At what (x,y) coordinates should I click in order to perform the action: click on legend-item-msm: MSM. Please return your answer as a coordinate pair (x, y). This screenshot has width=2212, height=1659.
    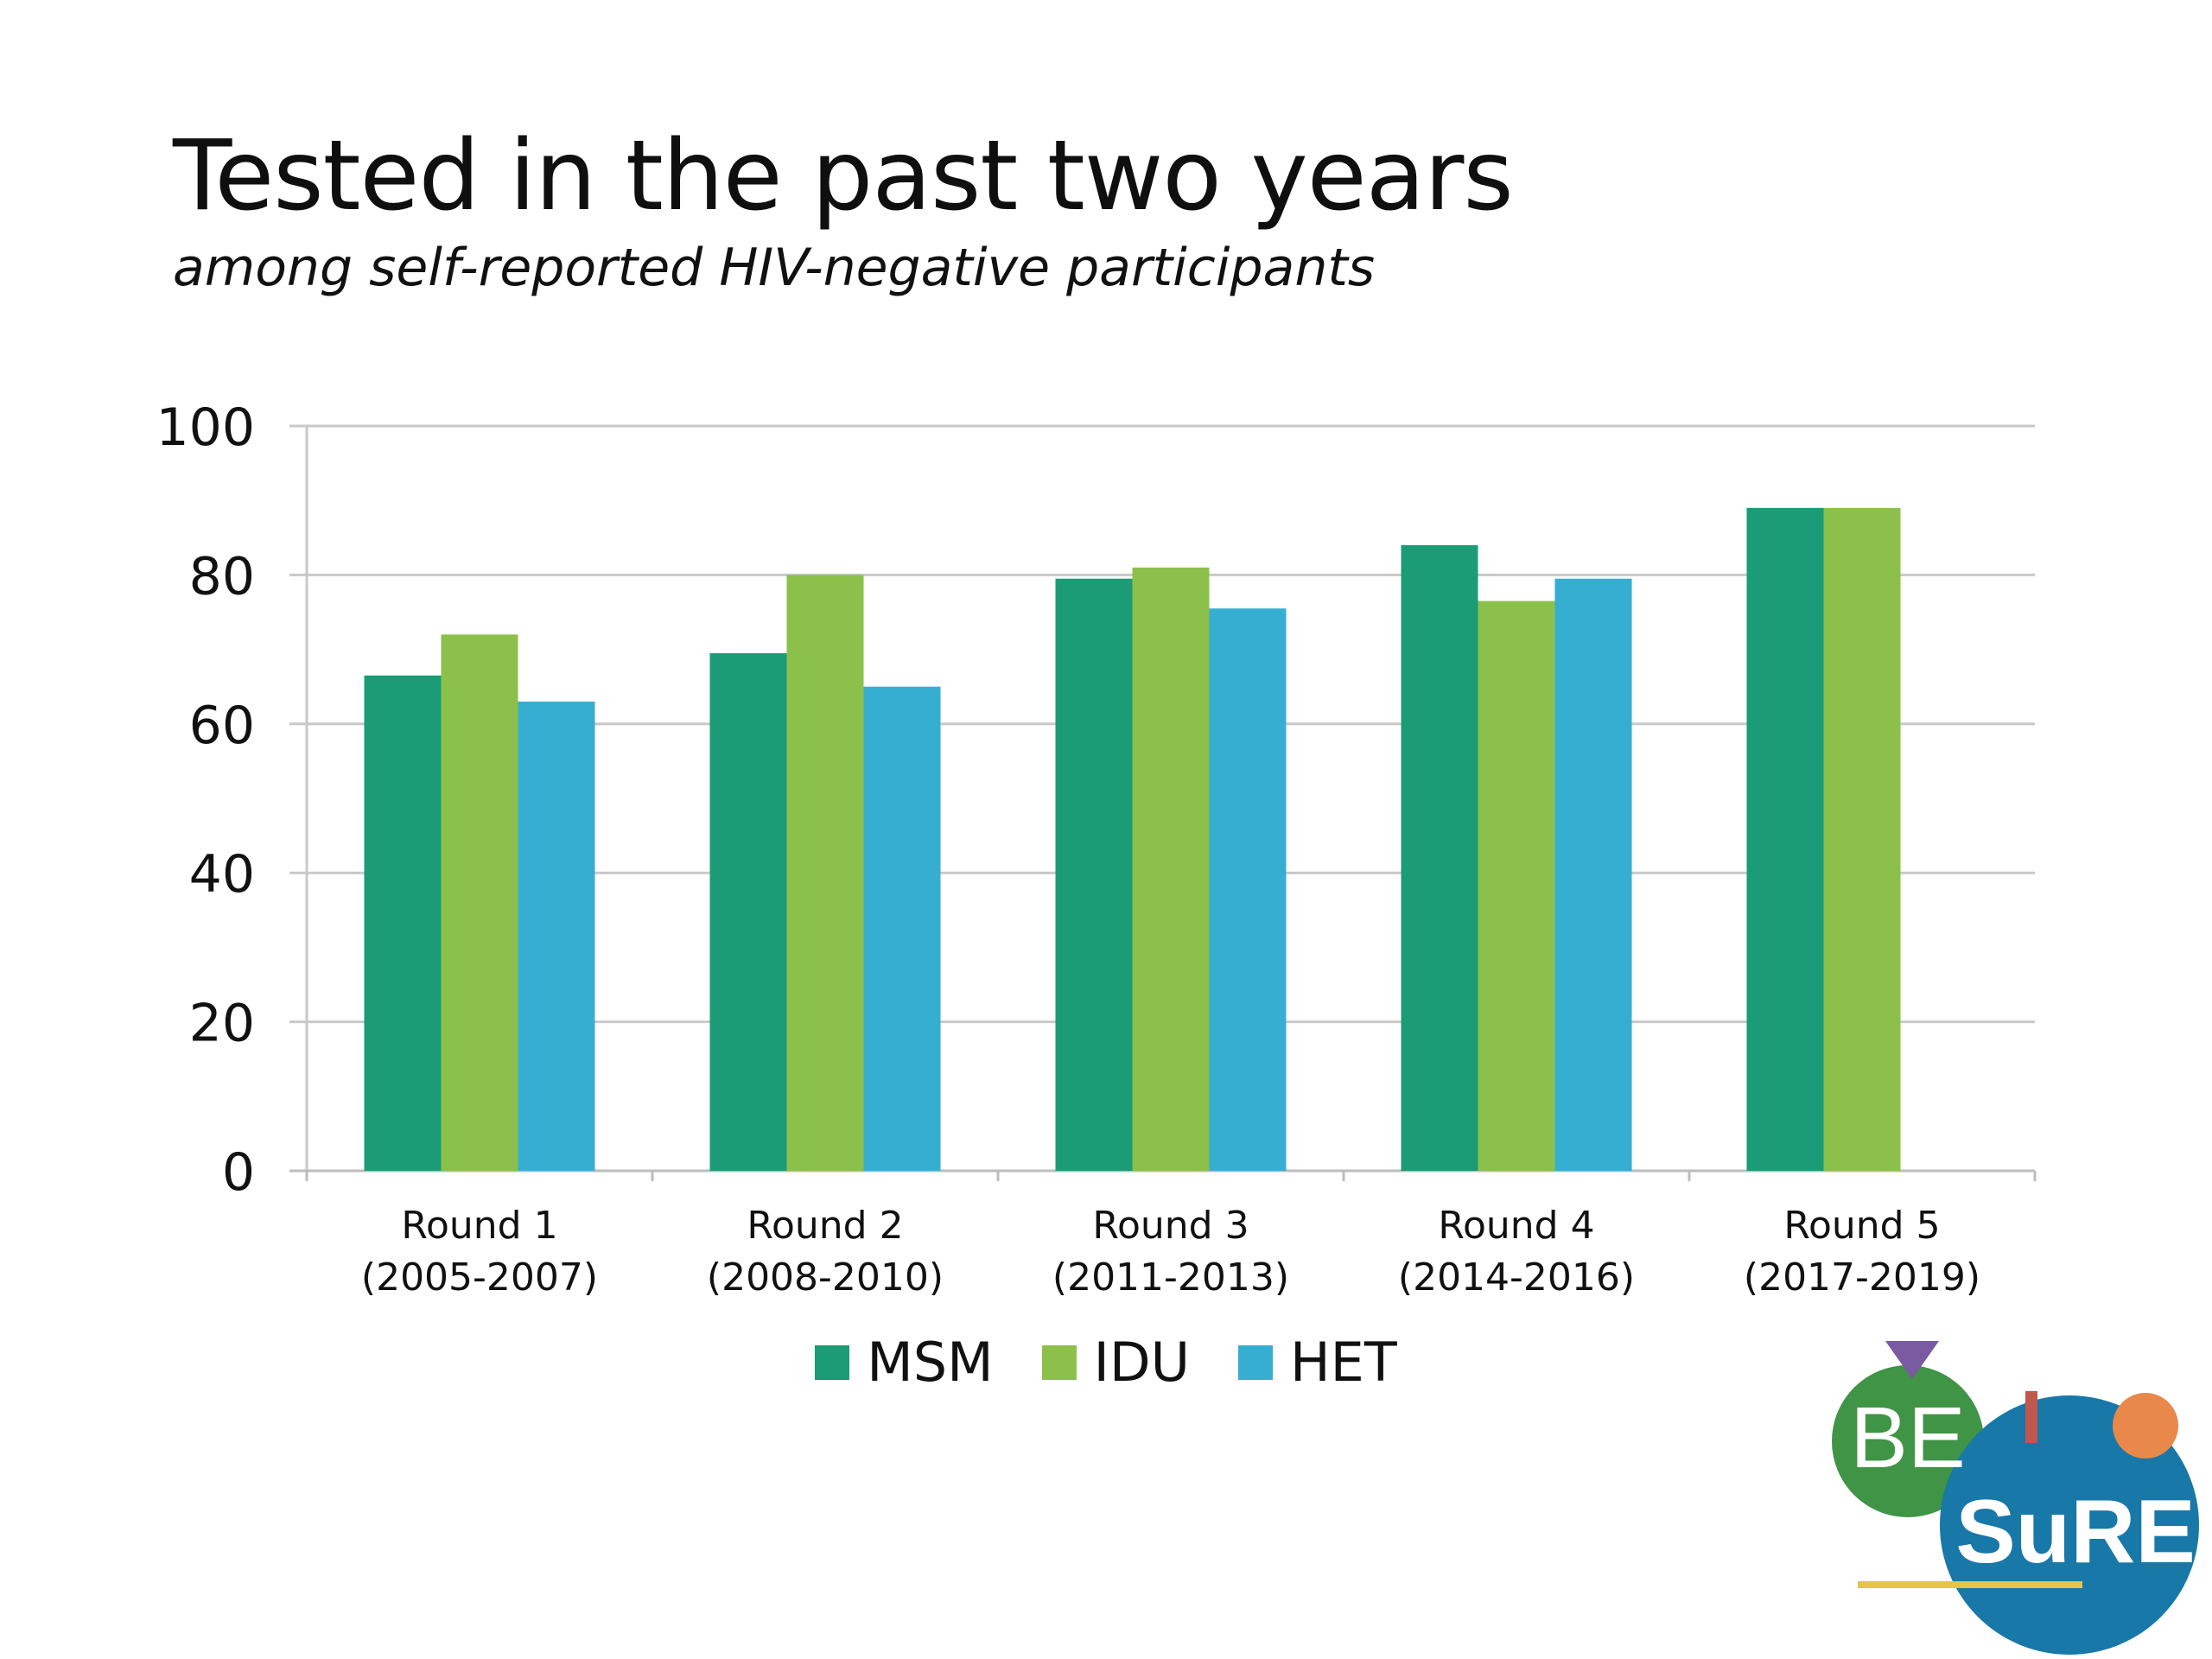
    Looking at the image, I should click on (905, 1362).